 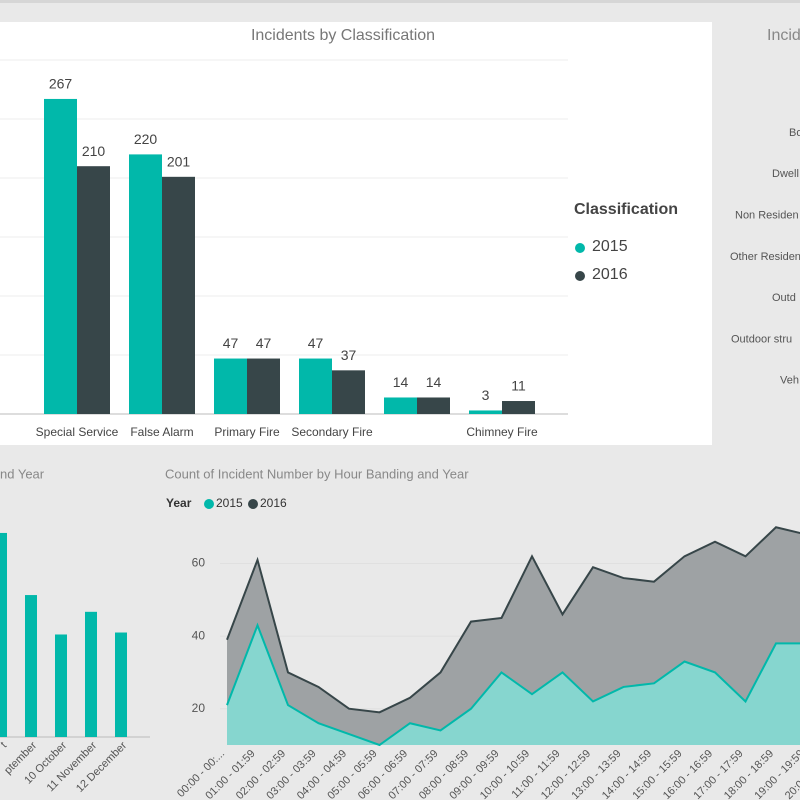 I want to click on x-tick-label: Special Service, so click(x=77, y=432).